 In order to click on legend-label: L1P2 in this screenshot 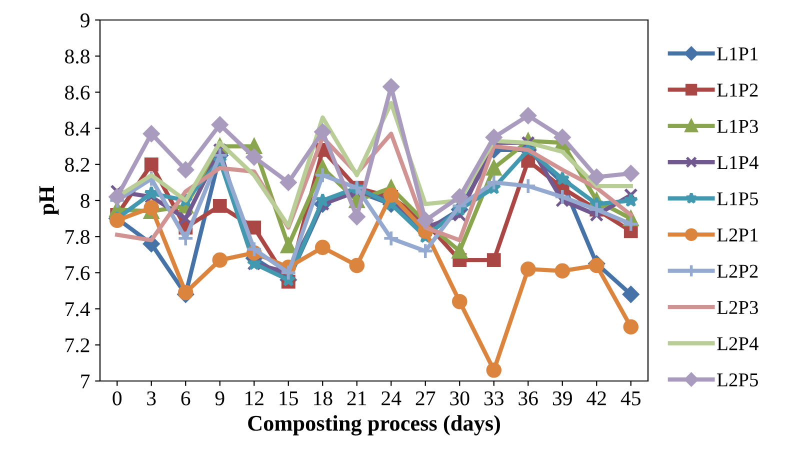, I will do `click(737, 90)`.